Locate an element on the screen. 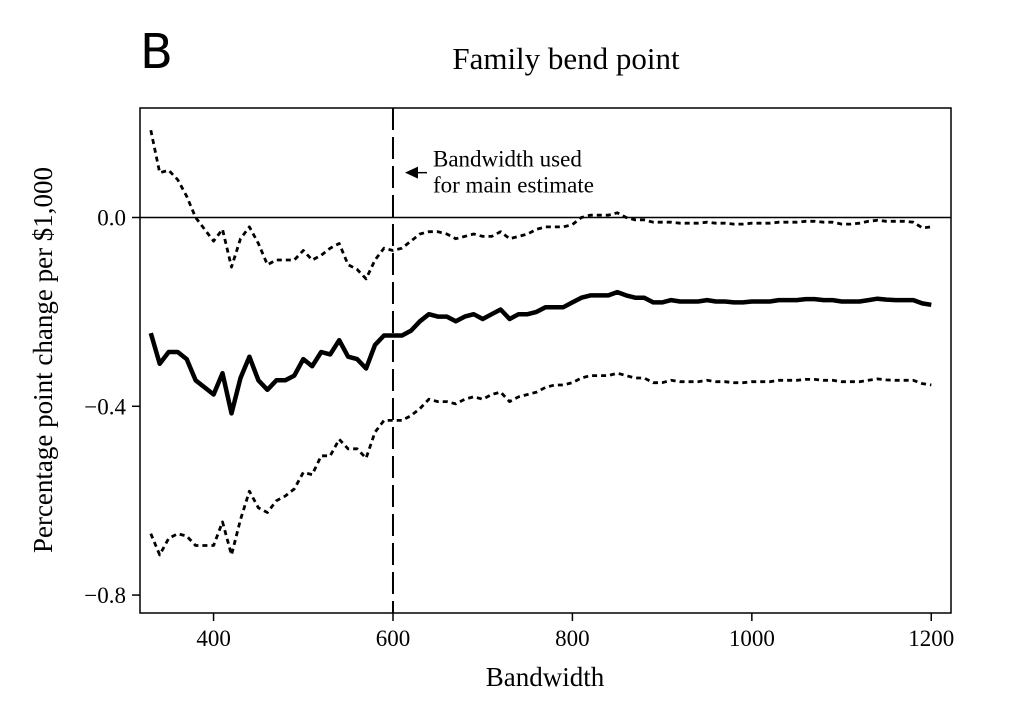  x-tick-label: 400 is located at coordinates (213, 638).